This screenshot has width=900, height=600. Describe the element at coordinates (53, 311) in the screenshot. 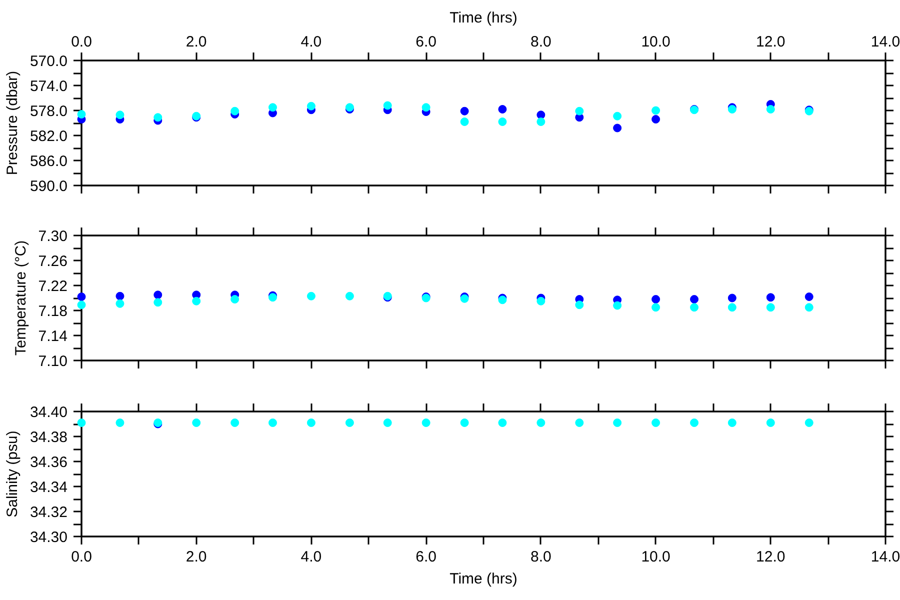

I see `y-tick-label: 7.18` at that location.